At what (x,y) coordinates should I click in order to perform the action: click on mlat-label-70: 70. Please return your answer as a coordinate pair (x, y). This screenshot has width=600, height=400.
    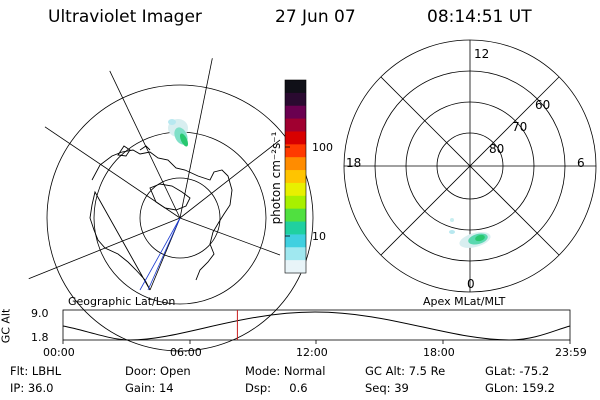
    Looking at the image, I should click on (520, 127).